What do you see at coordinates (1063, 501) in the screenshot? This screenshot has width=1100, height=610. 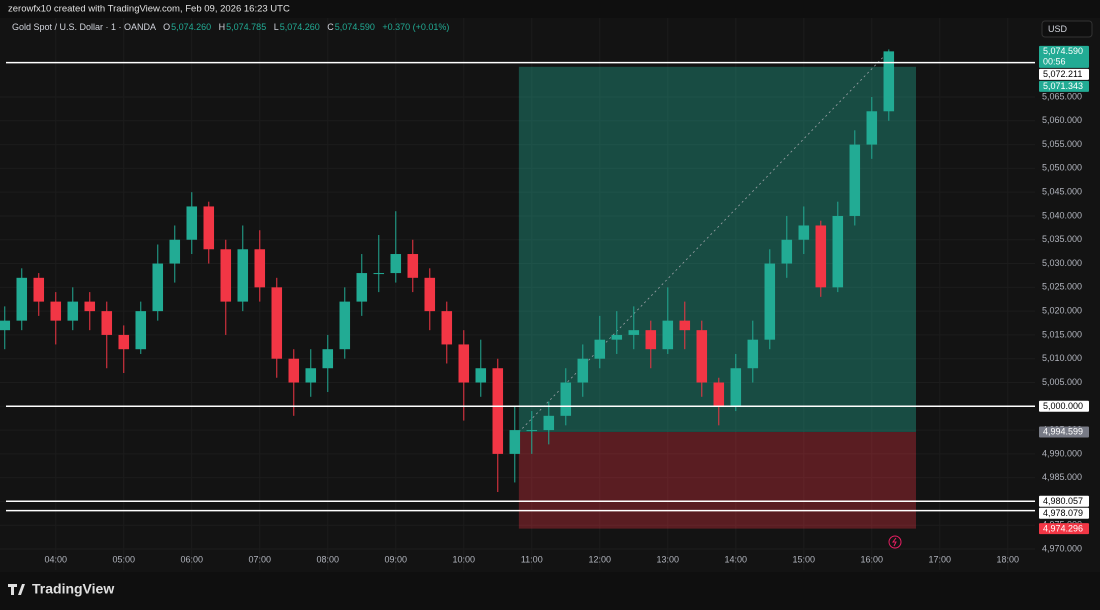 I see `price-label: 4,980.057` at bounding box center [1063, 501].